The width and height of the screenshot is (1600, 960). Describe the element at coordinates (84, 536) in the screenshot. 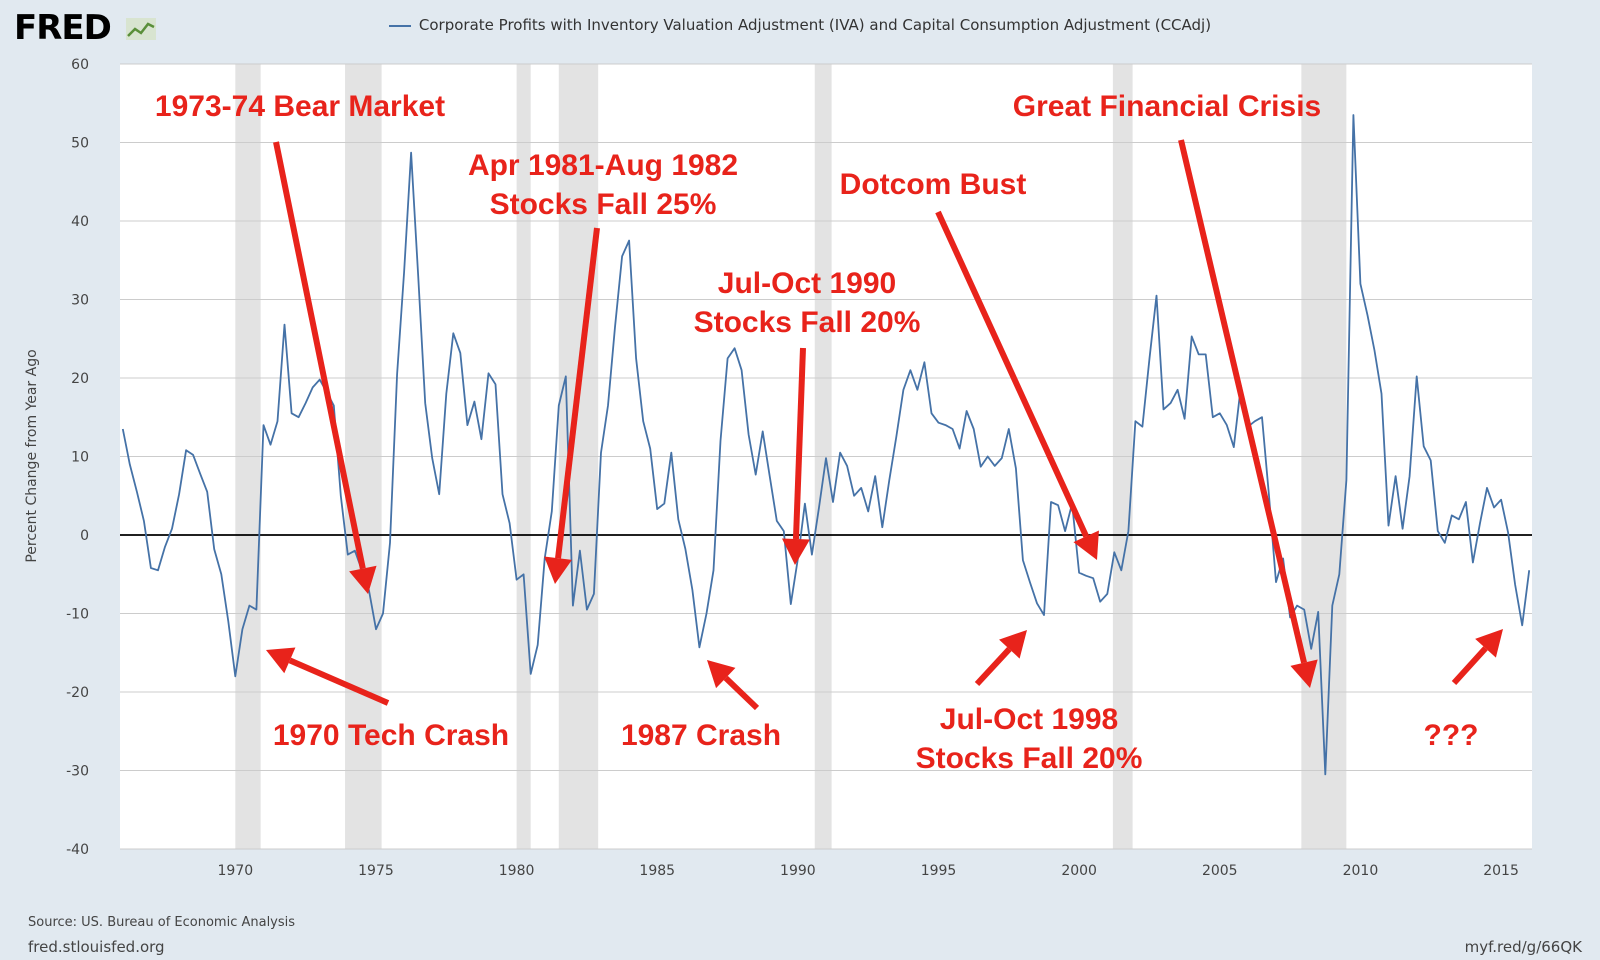

I see `y-tick-label: 0` at that location.